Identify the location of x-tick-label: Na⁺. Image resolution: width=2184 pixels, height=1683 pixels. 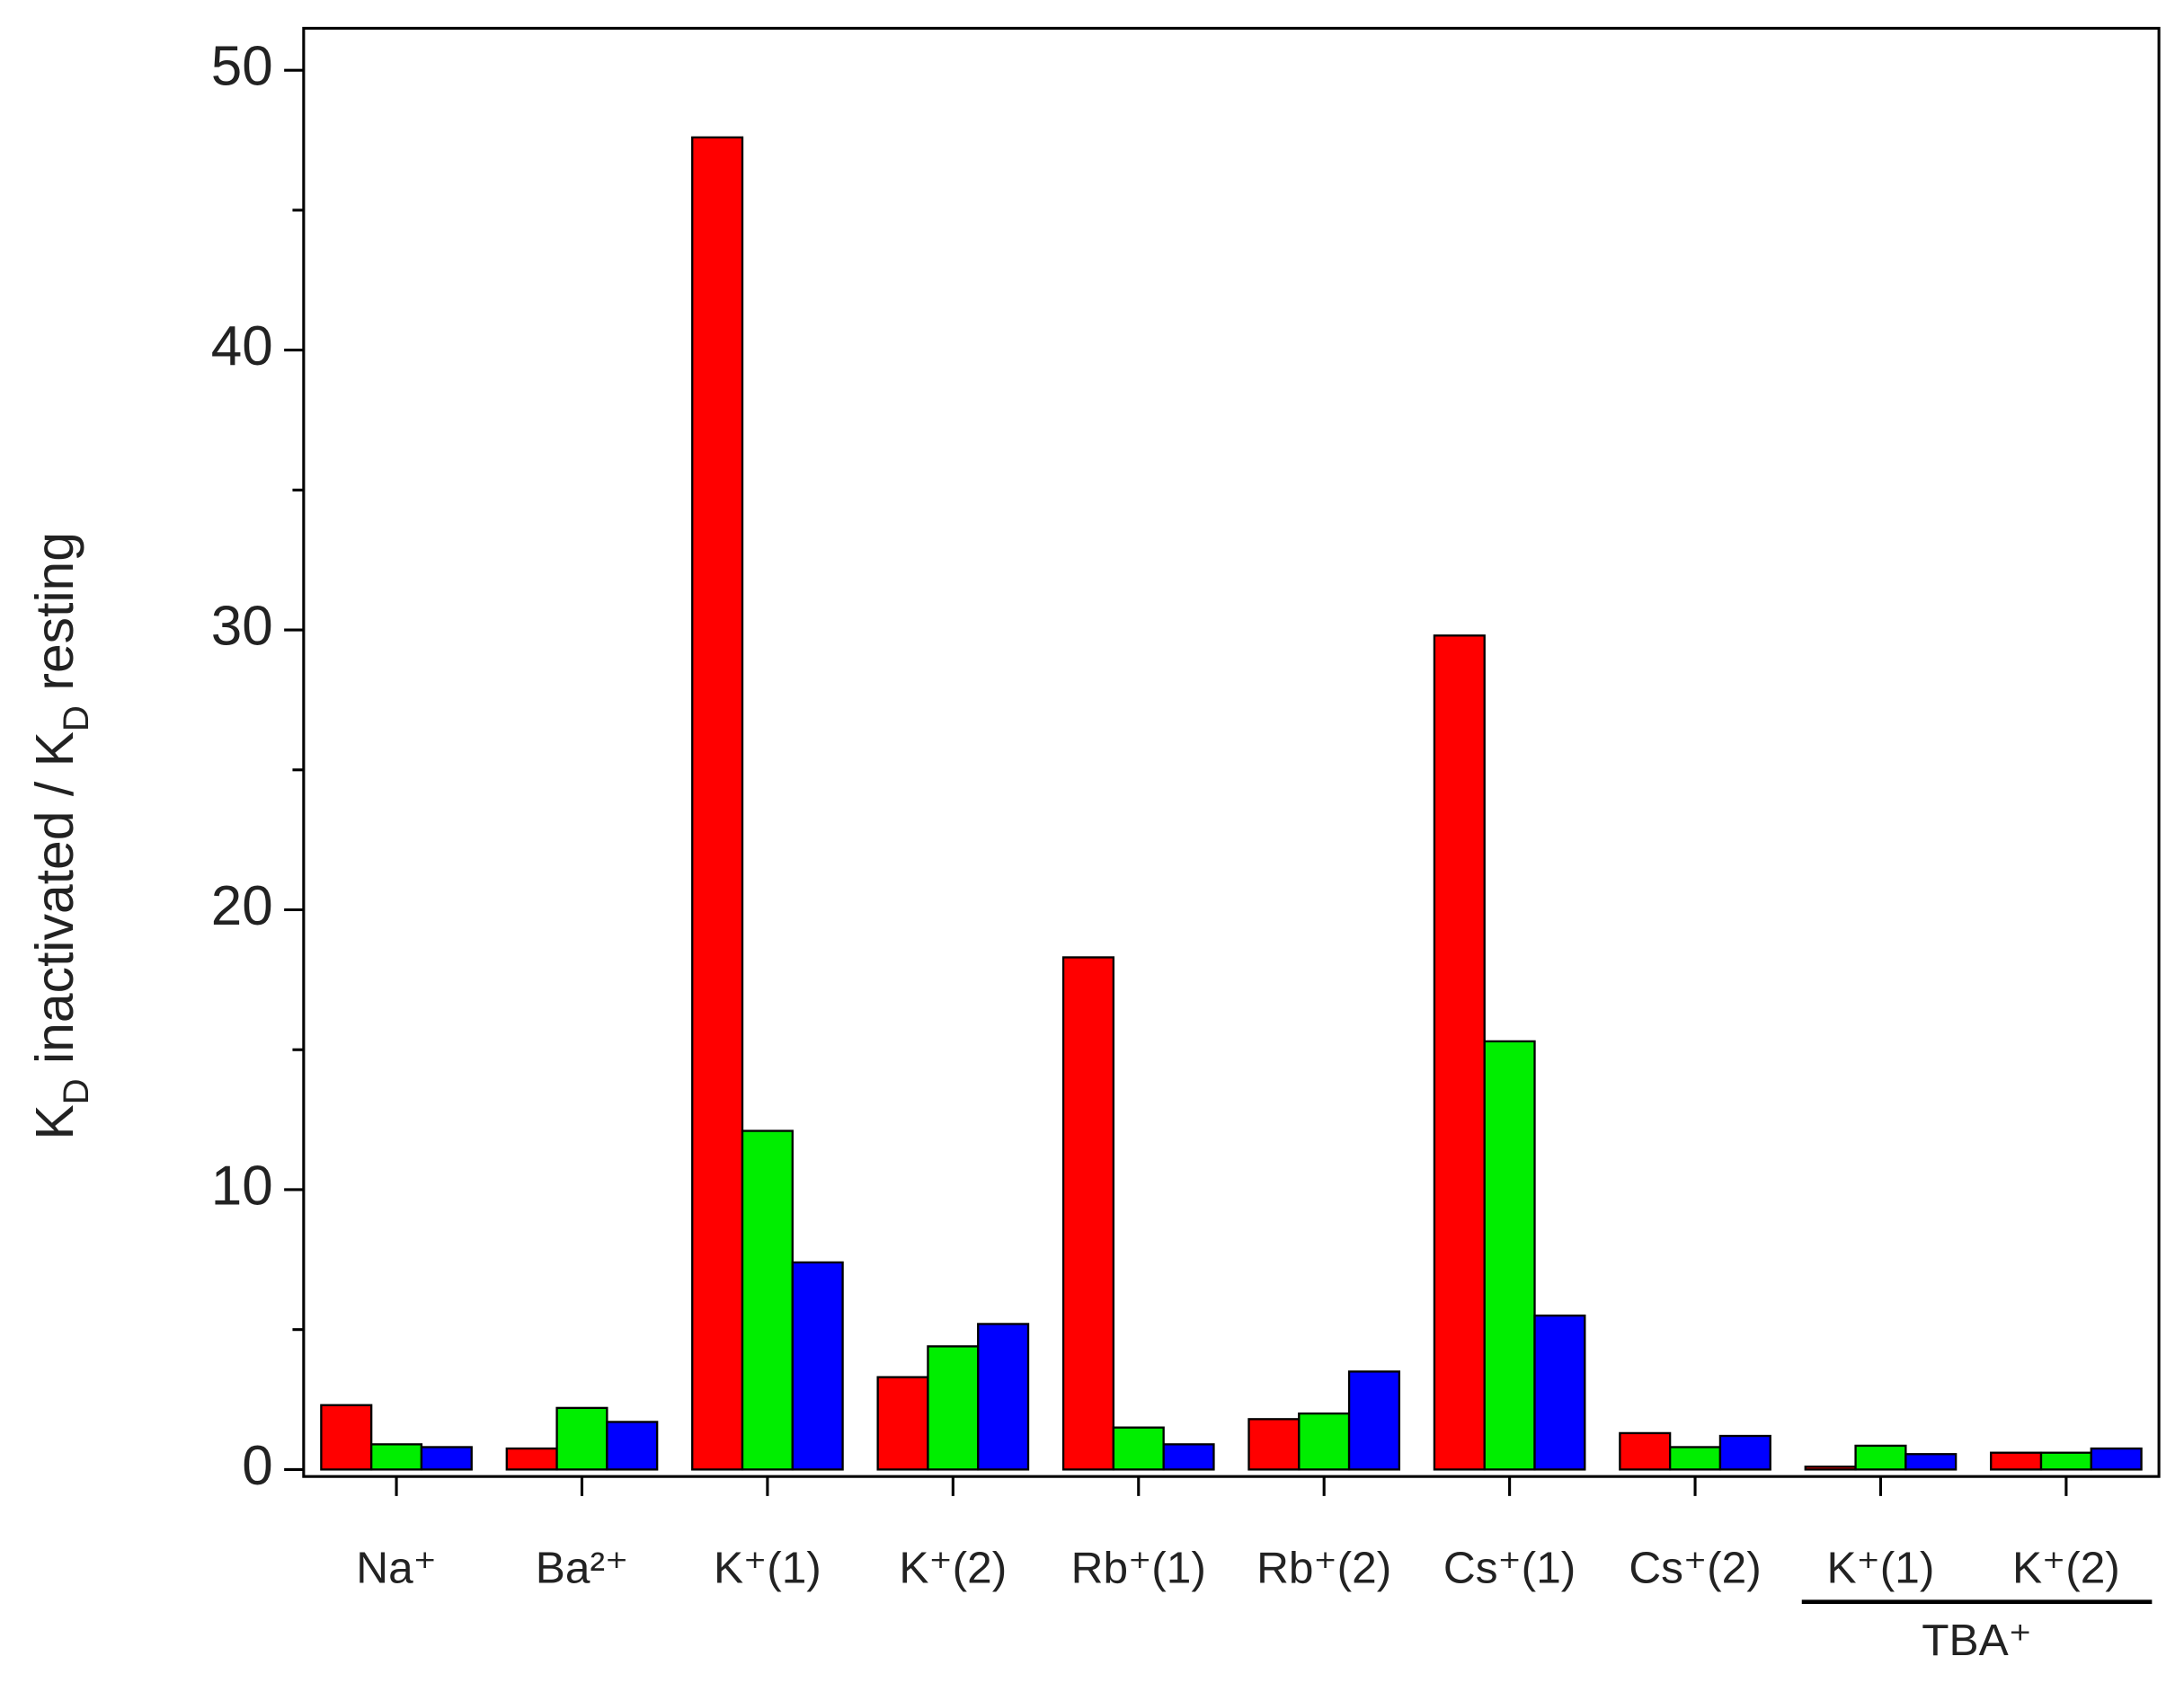
(396, 1568).